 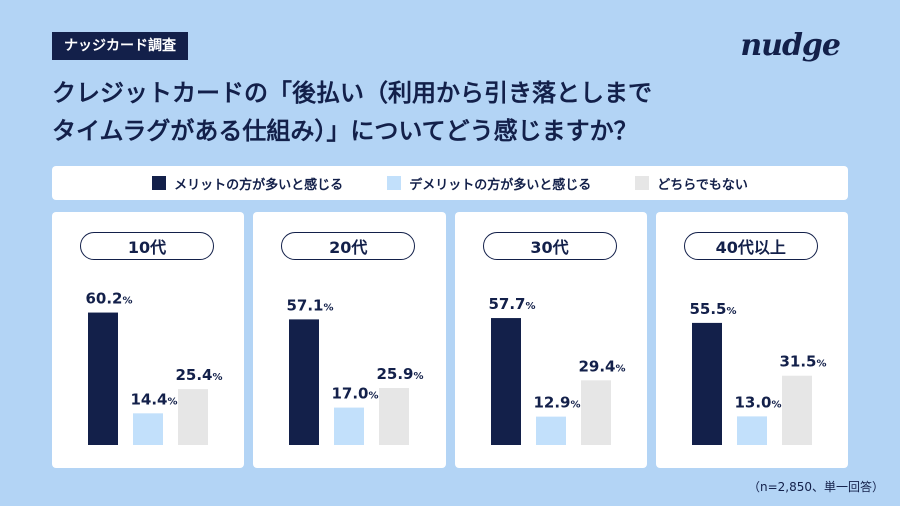 What do you see at coordinates (259, 185) in the screenshot?
I see `legend-label-merit: メリットの方が多いと感じる` at bounding box center [259, 185].